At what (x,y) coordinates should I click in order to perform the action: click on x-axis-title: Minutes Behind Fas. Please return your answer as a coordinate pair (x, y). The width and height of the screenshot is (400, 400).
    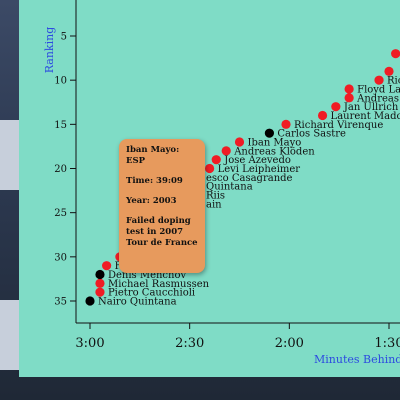
    Looking at the image, I should click on (357, 359).